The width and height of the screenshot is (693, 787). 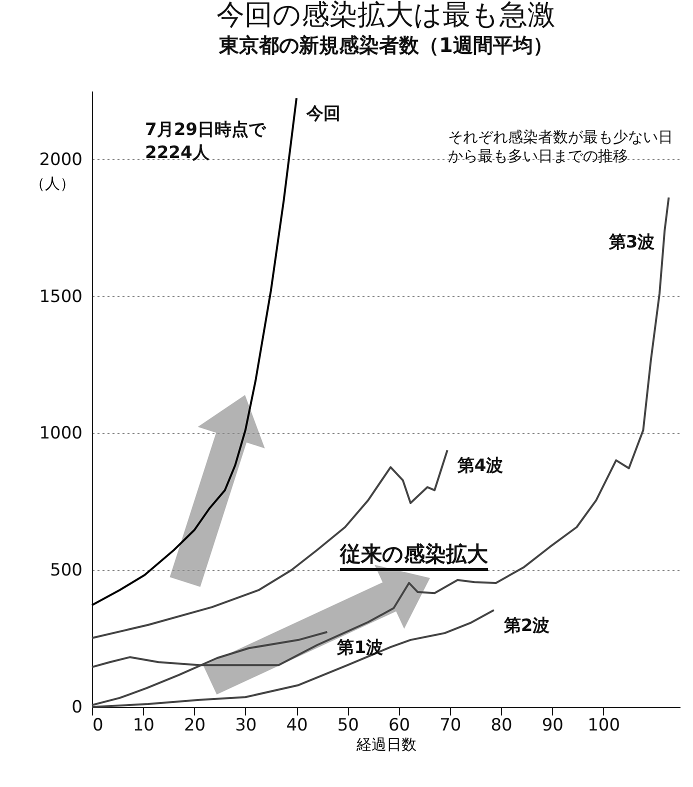 What do you see at coordinates (77, 708) in the screenshot?
I see `y-tick-label: 0` at bounding box center [77, 708].